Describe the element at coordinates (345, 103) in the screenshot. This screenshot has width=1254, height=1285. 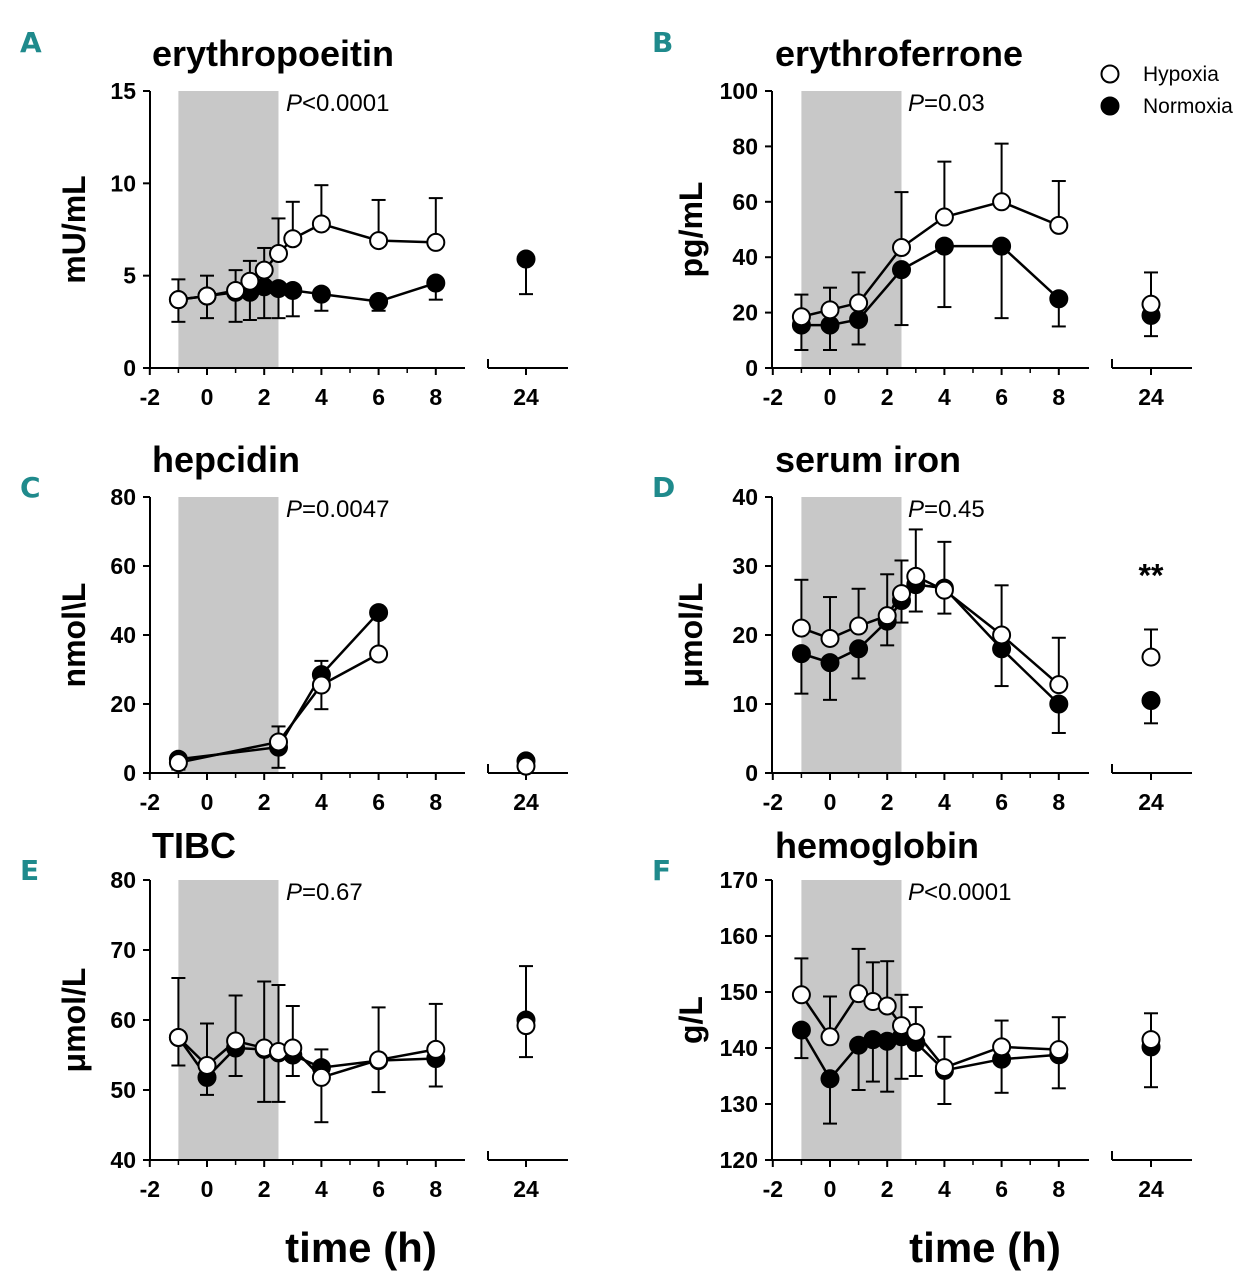
I see `p-rest: <0.0001` at that location.